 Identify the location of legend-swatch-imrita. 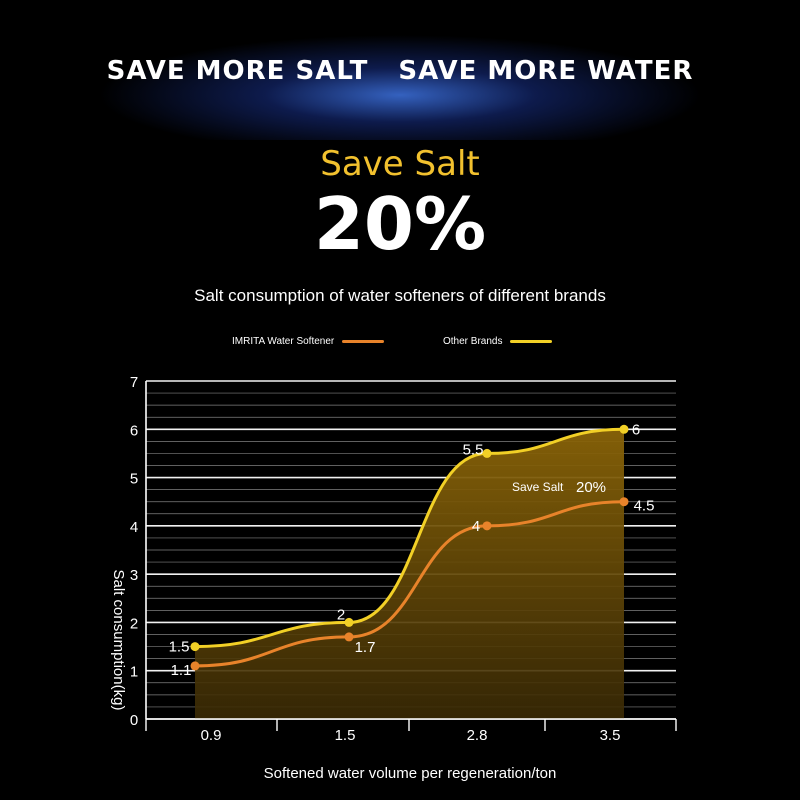
(363, 341).